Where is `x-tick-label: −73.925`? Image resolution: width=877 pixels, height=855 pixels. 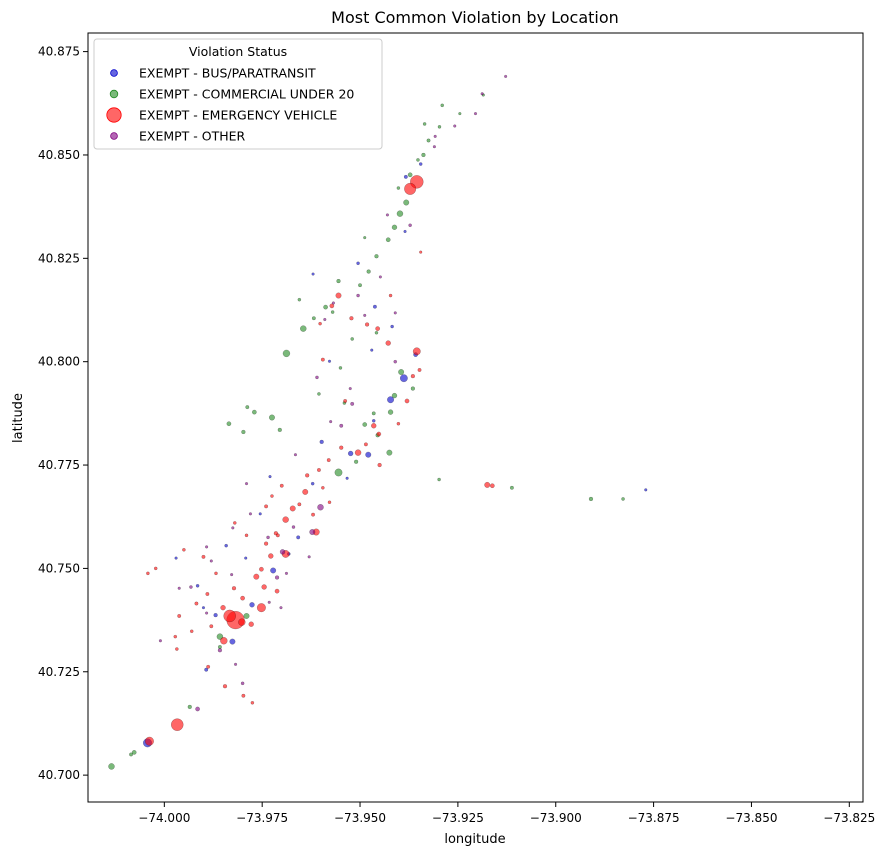
x-tick-label: −73.925 is located at coordinates (458, 818).